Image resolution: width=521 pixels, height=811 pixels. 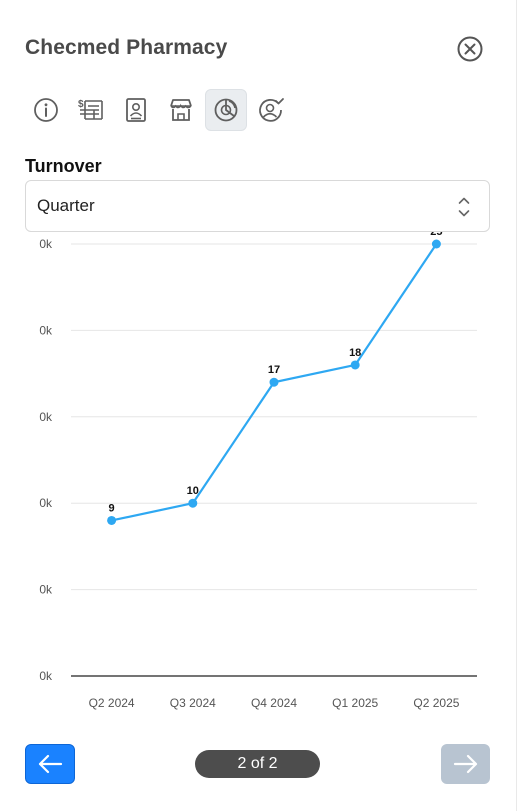 I want to click on tab-contacts, so click(x=136, y=110).